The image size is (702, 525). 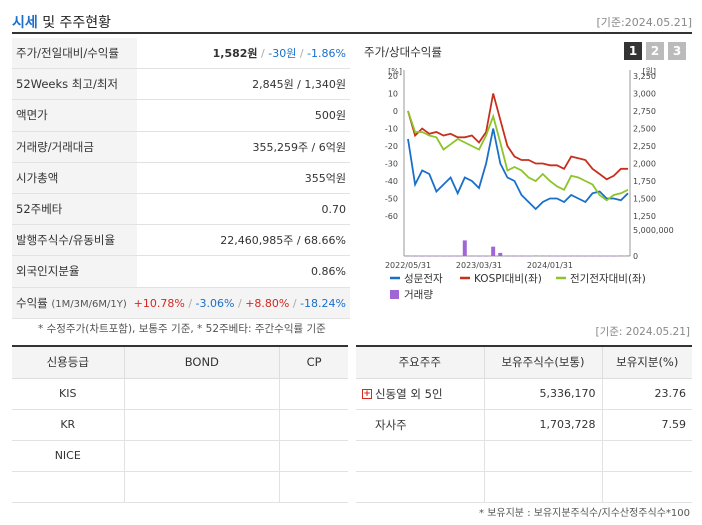 I want to click on return-3m: -3.06%, so click(x=215, y=303).